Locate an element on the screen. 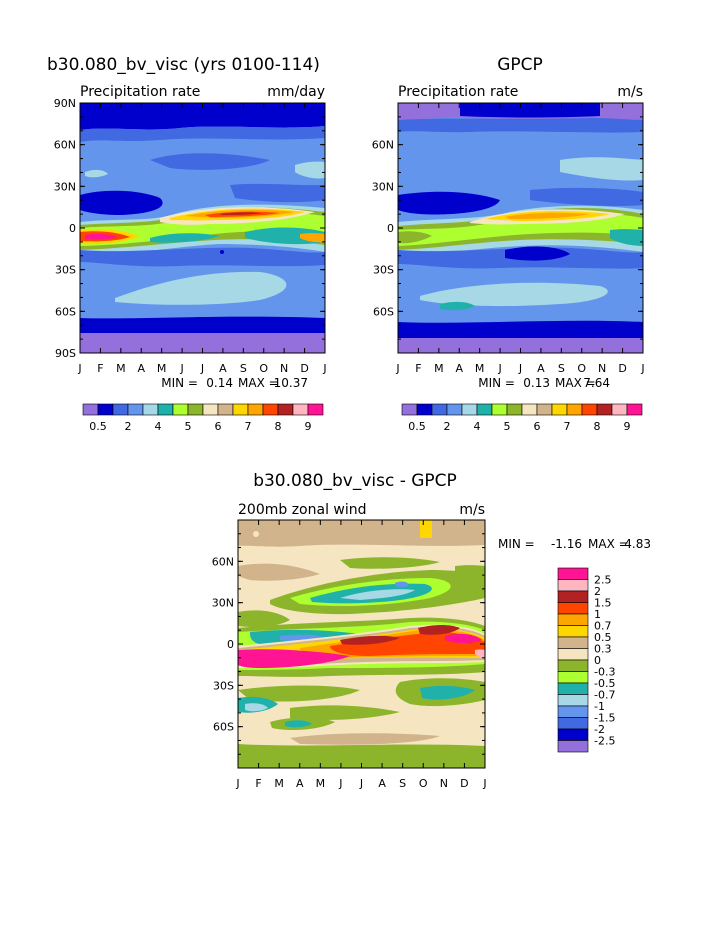 The image size is (723, 935). colorbar-label: 5 is located at coordinates (507, 426).